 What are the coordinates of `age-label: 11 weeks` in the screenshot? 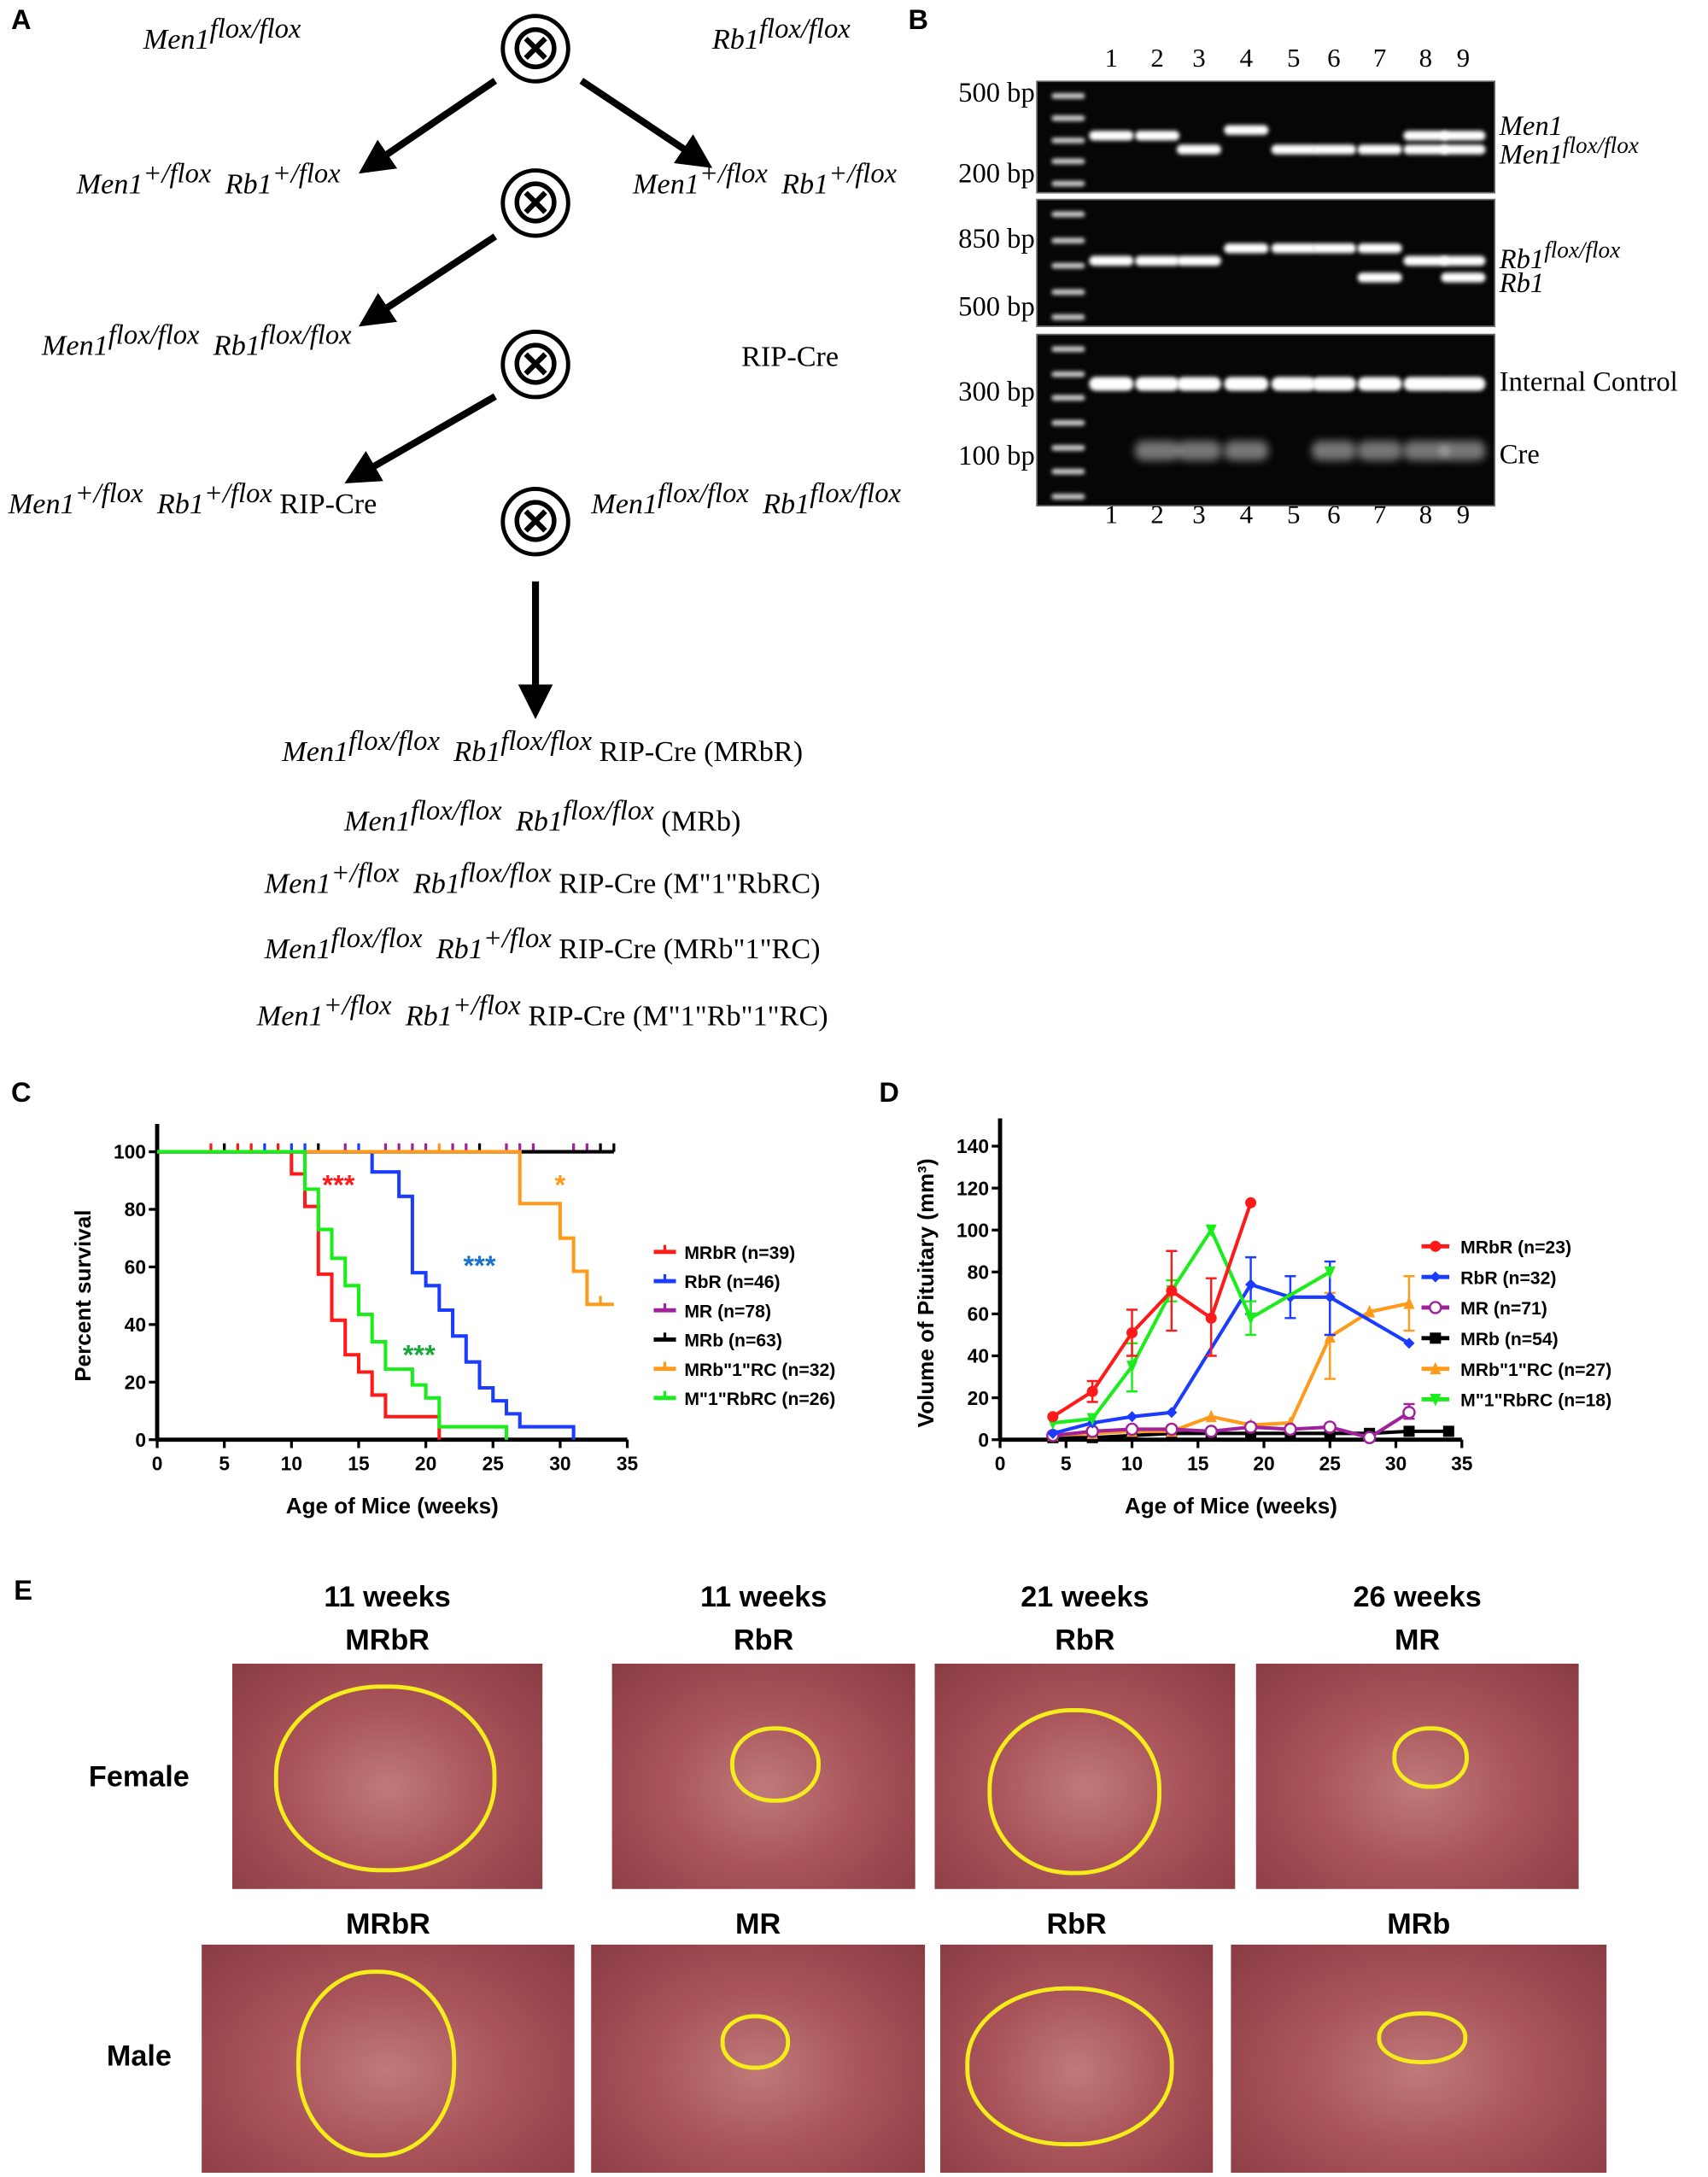 It's located at (387, 1597).